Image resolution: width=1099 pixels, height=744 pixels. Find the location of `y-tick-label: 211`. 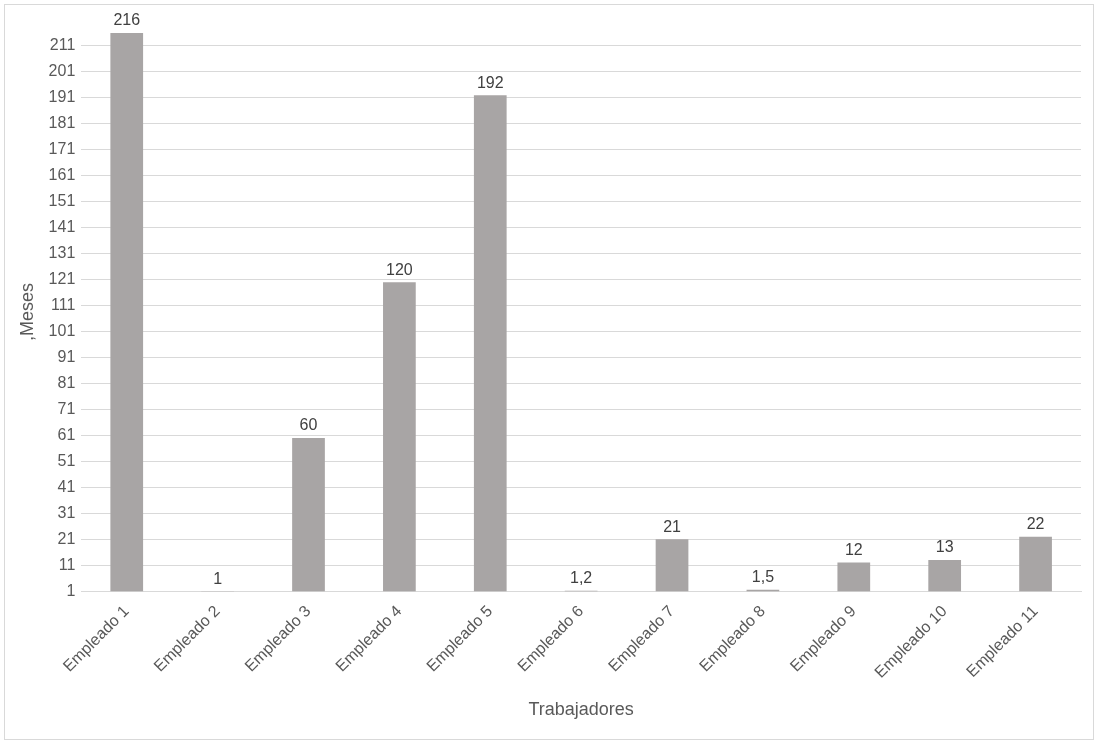

y-tick-label: 211 is located at coordinates (62, 45).